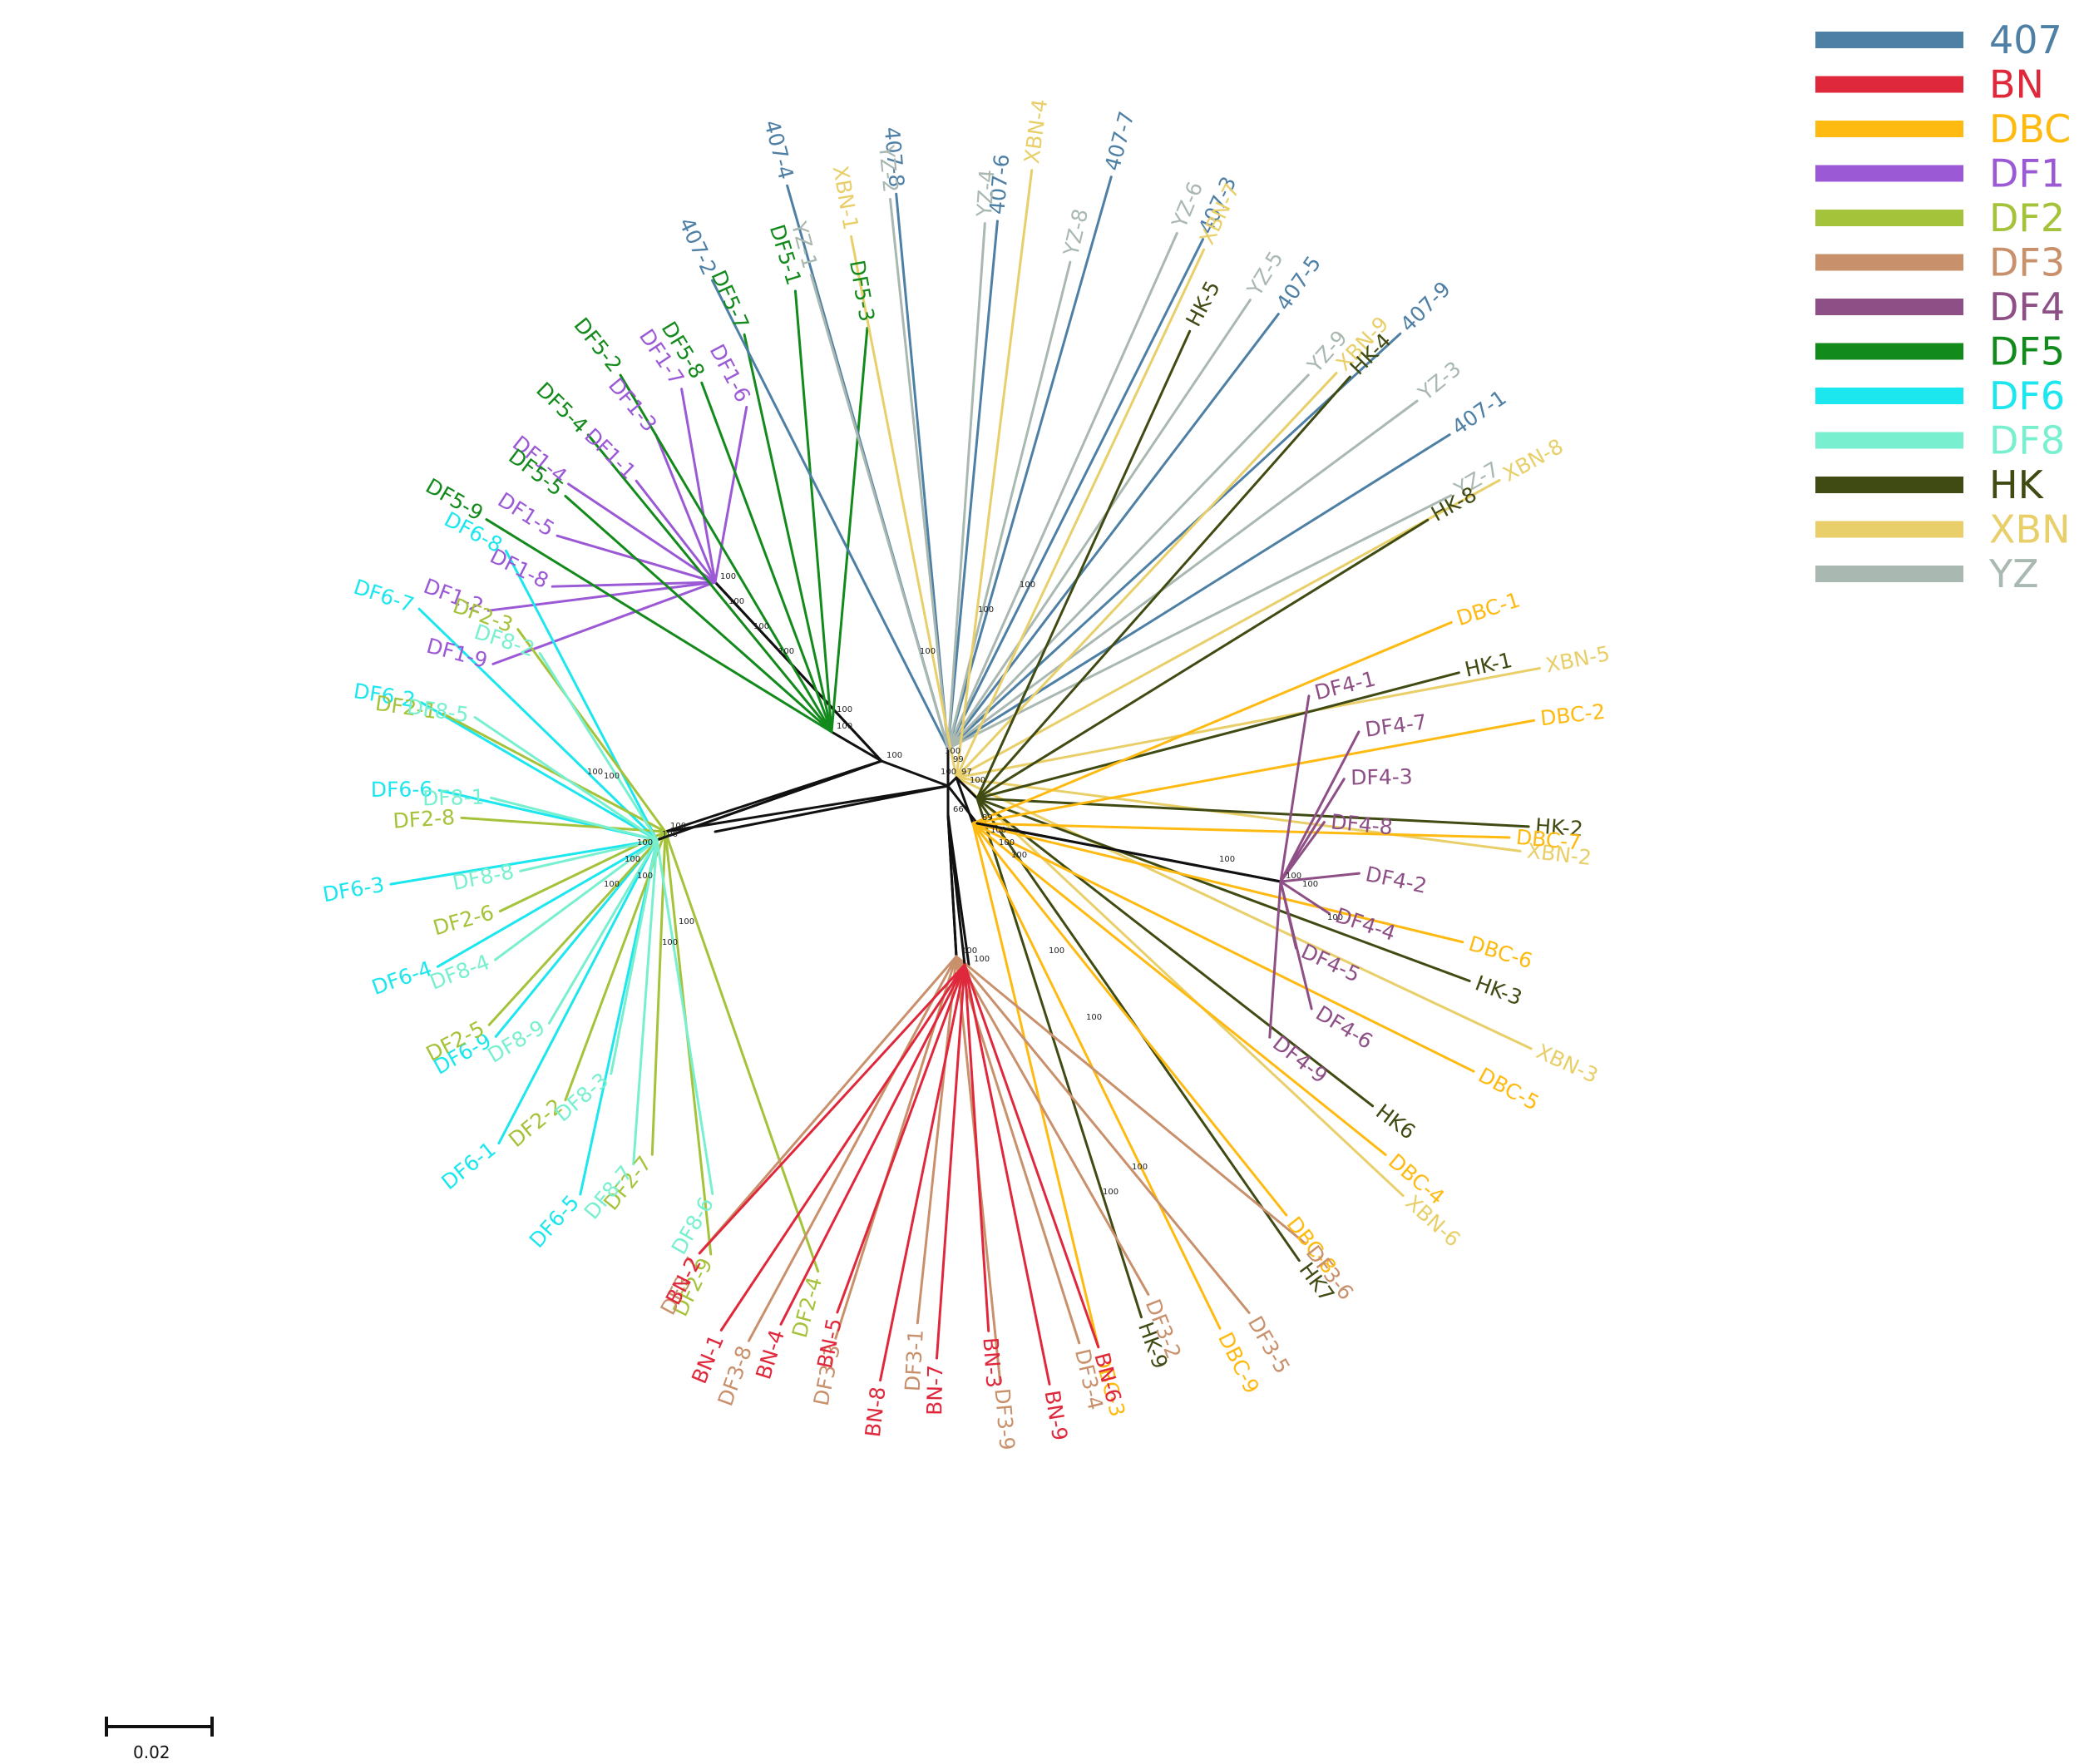 This screenshot has width=2079, height=1764. I want to click on leaf-label-XBN-5: XBN-5, so click(1577, 659).